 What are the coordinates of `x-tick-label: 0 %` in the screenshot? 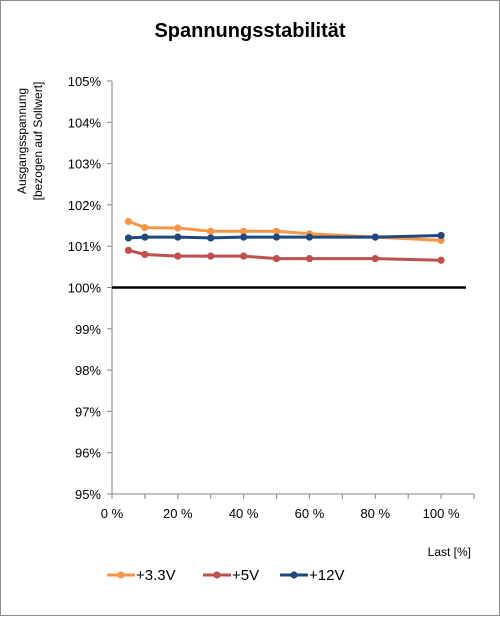 It's located at (112, 513).